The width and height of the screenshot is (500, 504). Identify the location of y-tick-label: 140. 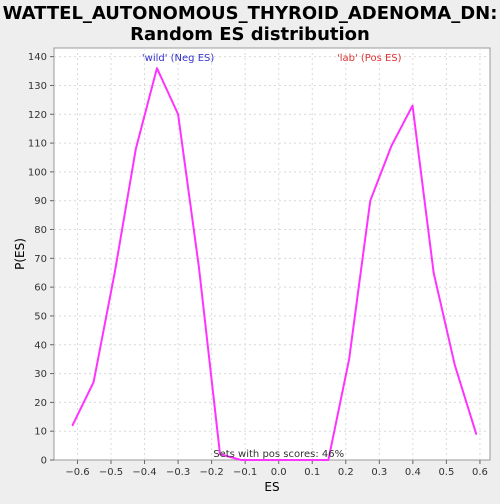
(37, 57).